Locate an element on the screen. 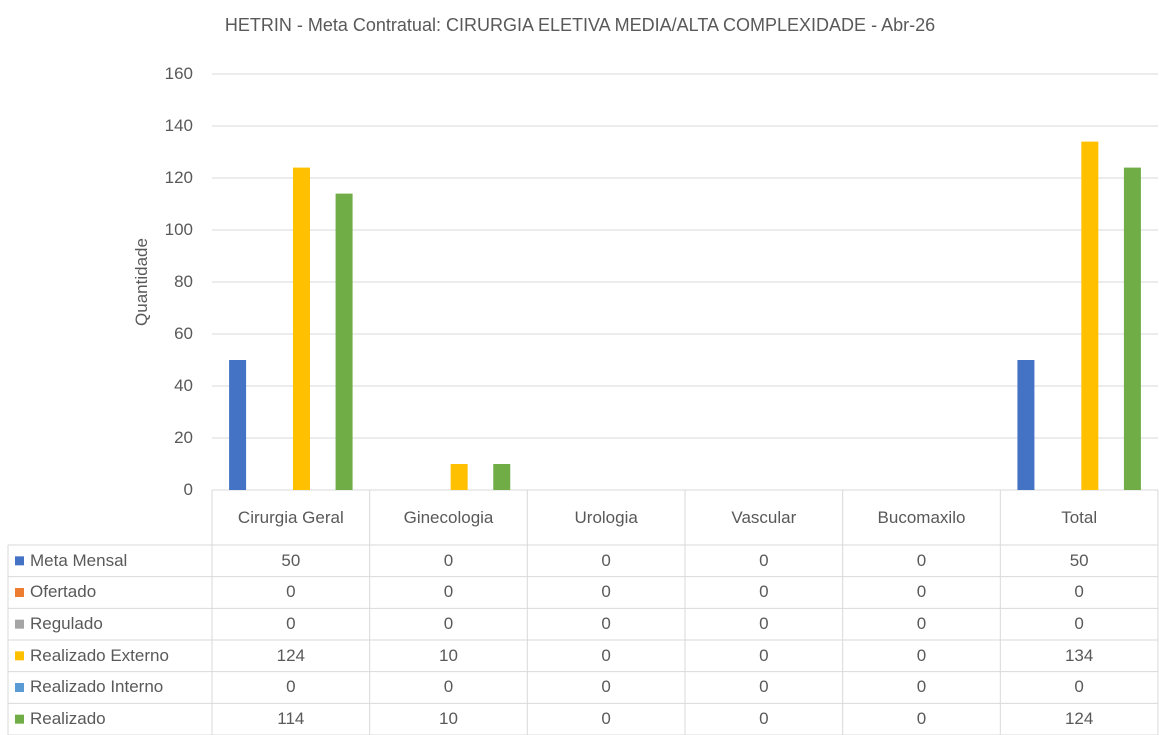 This screenshot has height=735, width=1159. category-label: Ginecologia is located at coordinates (448, 517).